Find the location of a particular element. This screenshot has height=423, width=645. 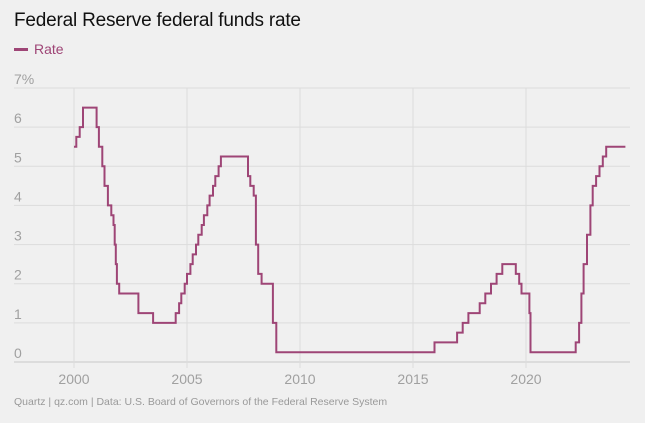

legend-label-rate: Rate is located at coordinates (49, 49).